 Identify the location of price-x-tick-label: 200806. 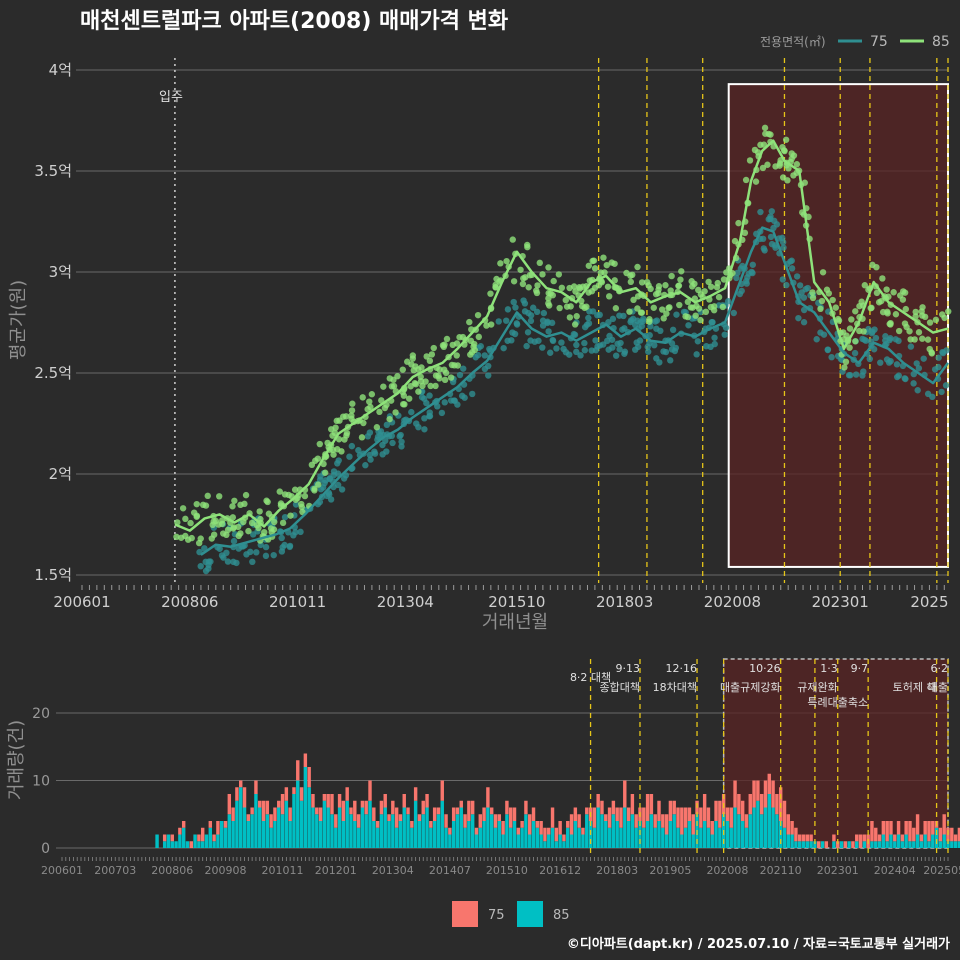
(189, 602).